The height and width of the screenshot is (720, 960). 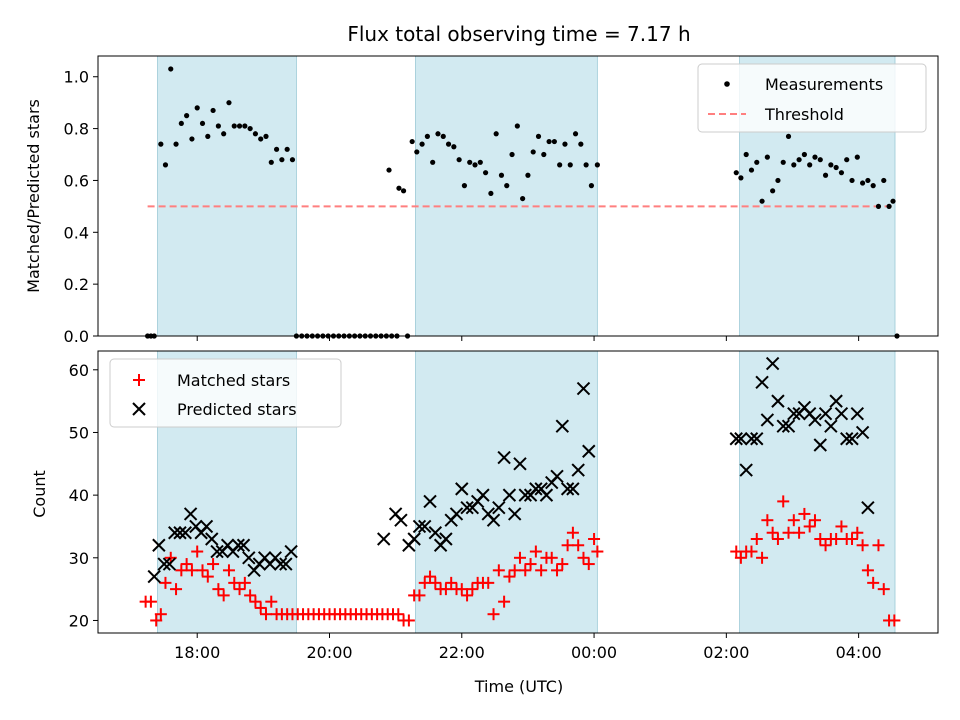 I want to click on legend-matched-marker, so click(x=139, y=380).